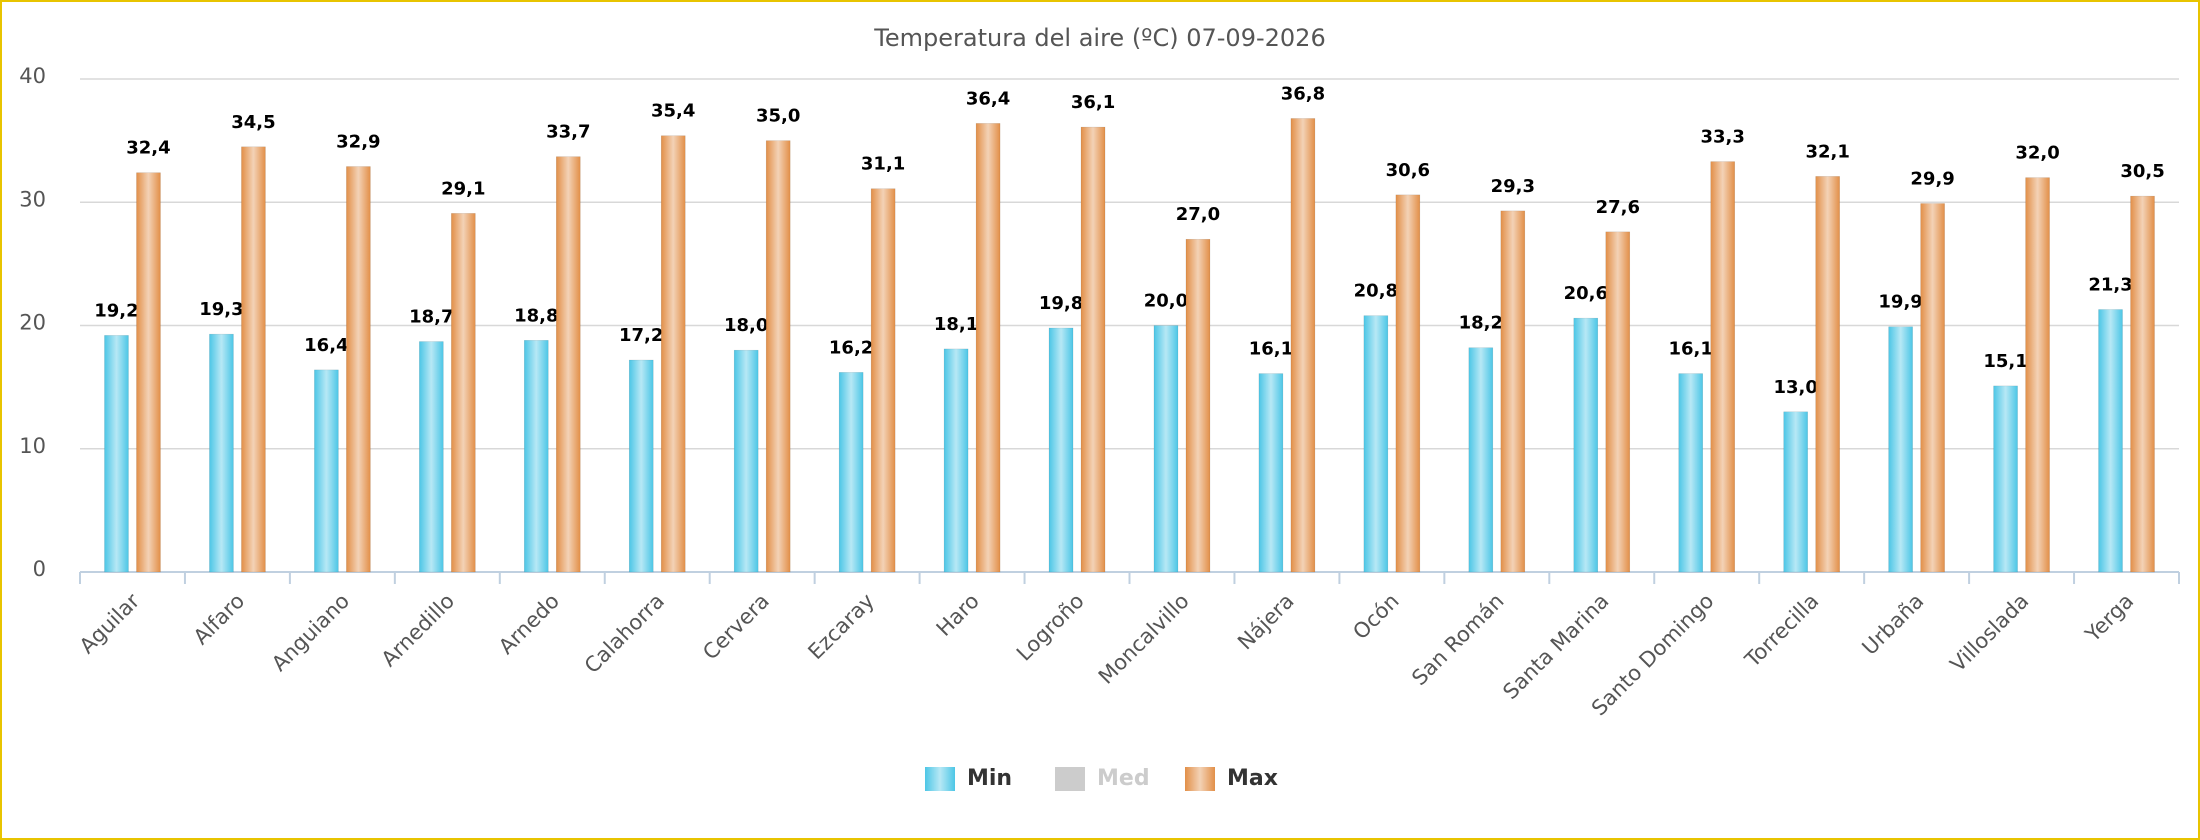  I want to click on data-label: 18,8, so click(536, 315).